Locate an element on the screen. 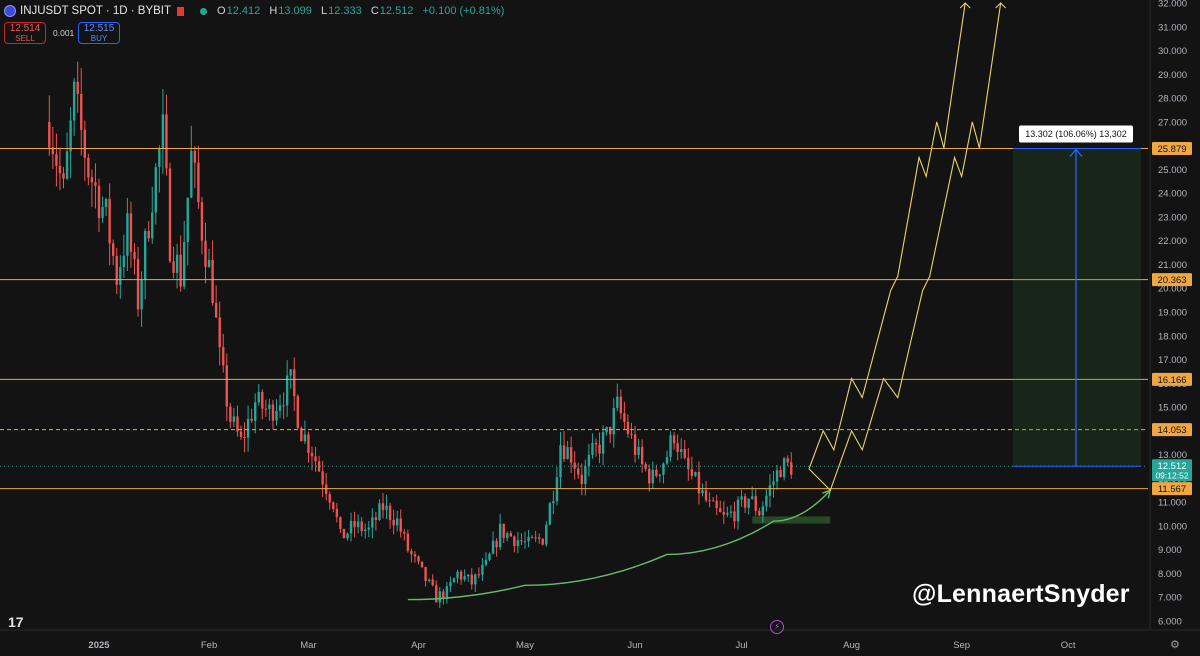  y-tick-label: 31.000 is located at coordinates (1172, 27).